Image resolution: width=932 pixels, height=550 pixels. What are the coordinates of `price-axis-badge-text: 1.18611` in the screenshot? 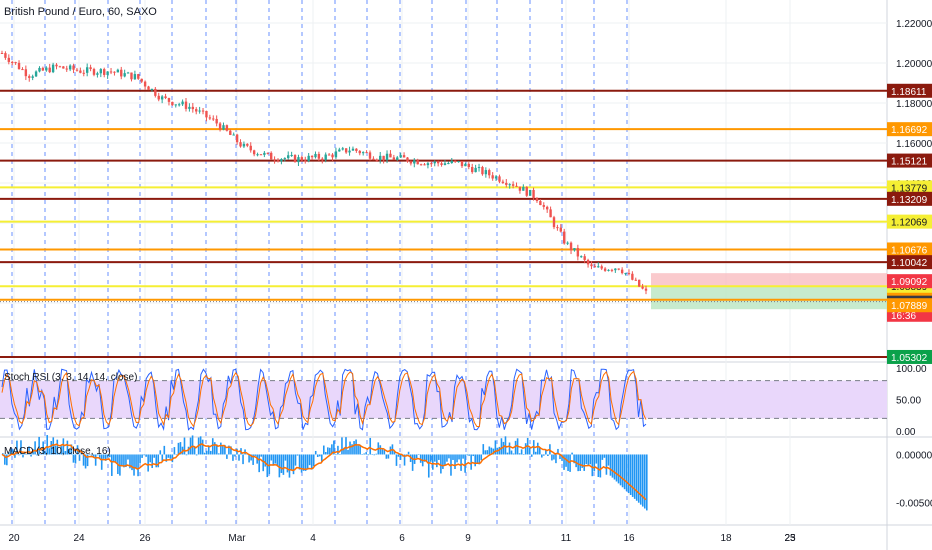 It's located at (909, 92).